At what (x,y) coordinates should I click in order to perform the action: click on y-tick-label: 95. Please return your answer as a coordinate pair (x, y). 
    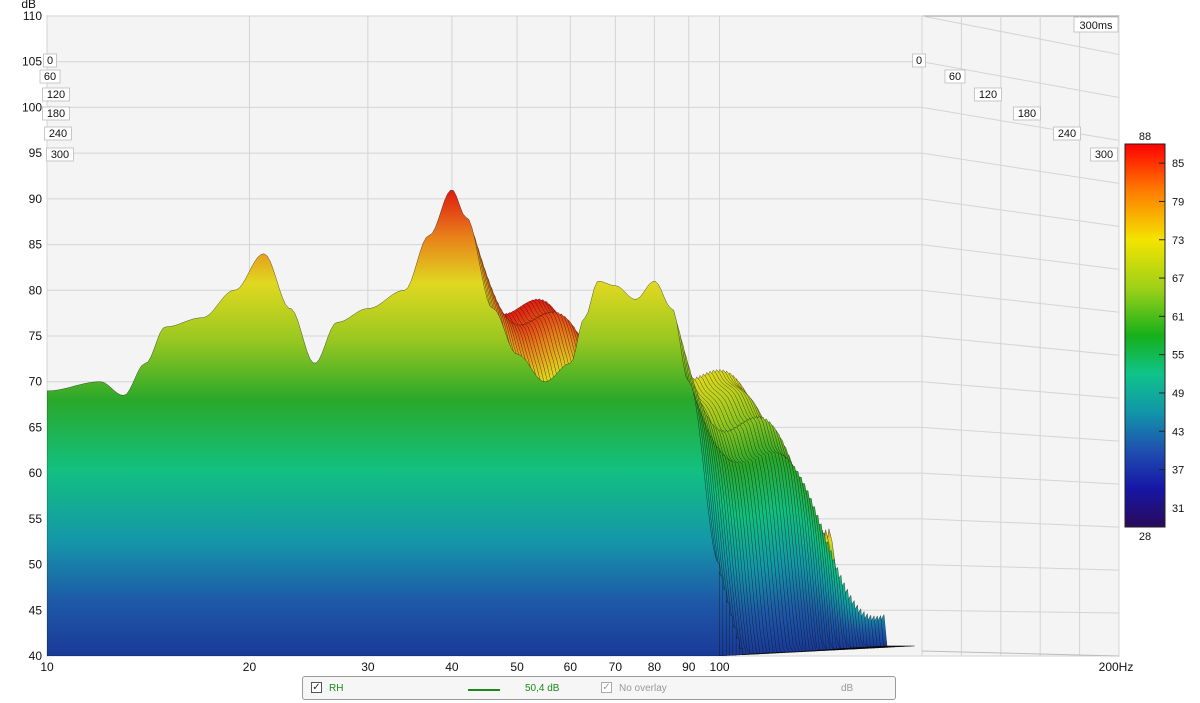
    Looking at the image, I should click on (36, 153).